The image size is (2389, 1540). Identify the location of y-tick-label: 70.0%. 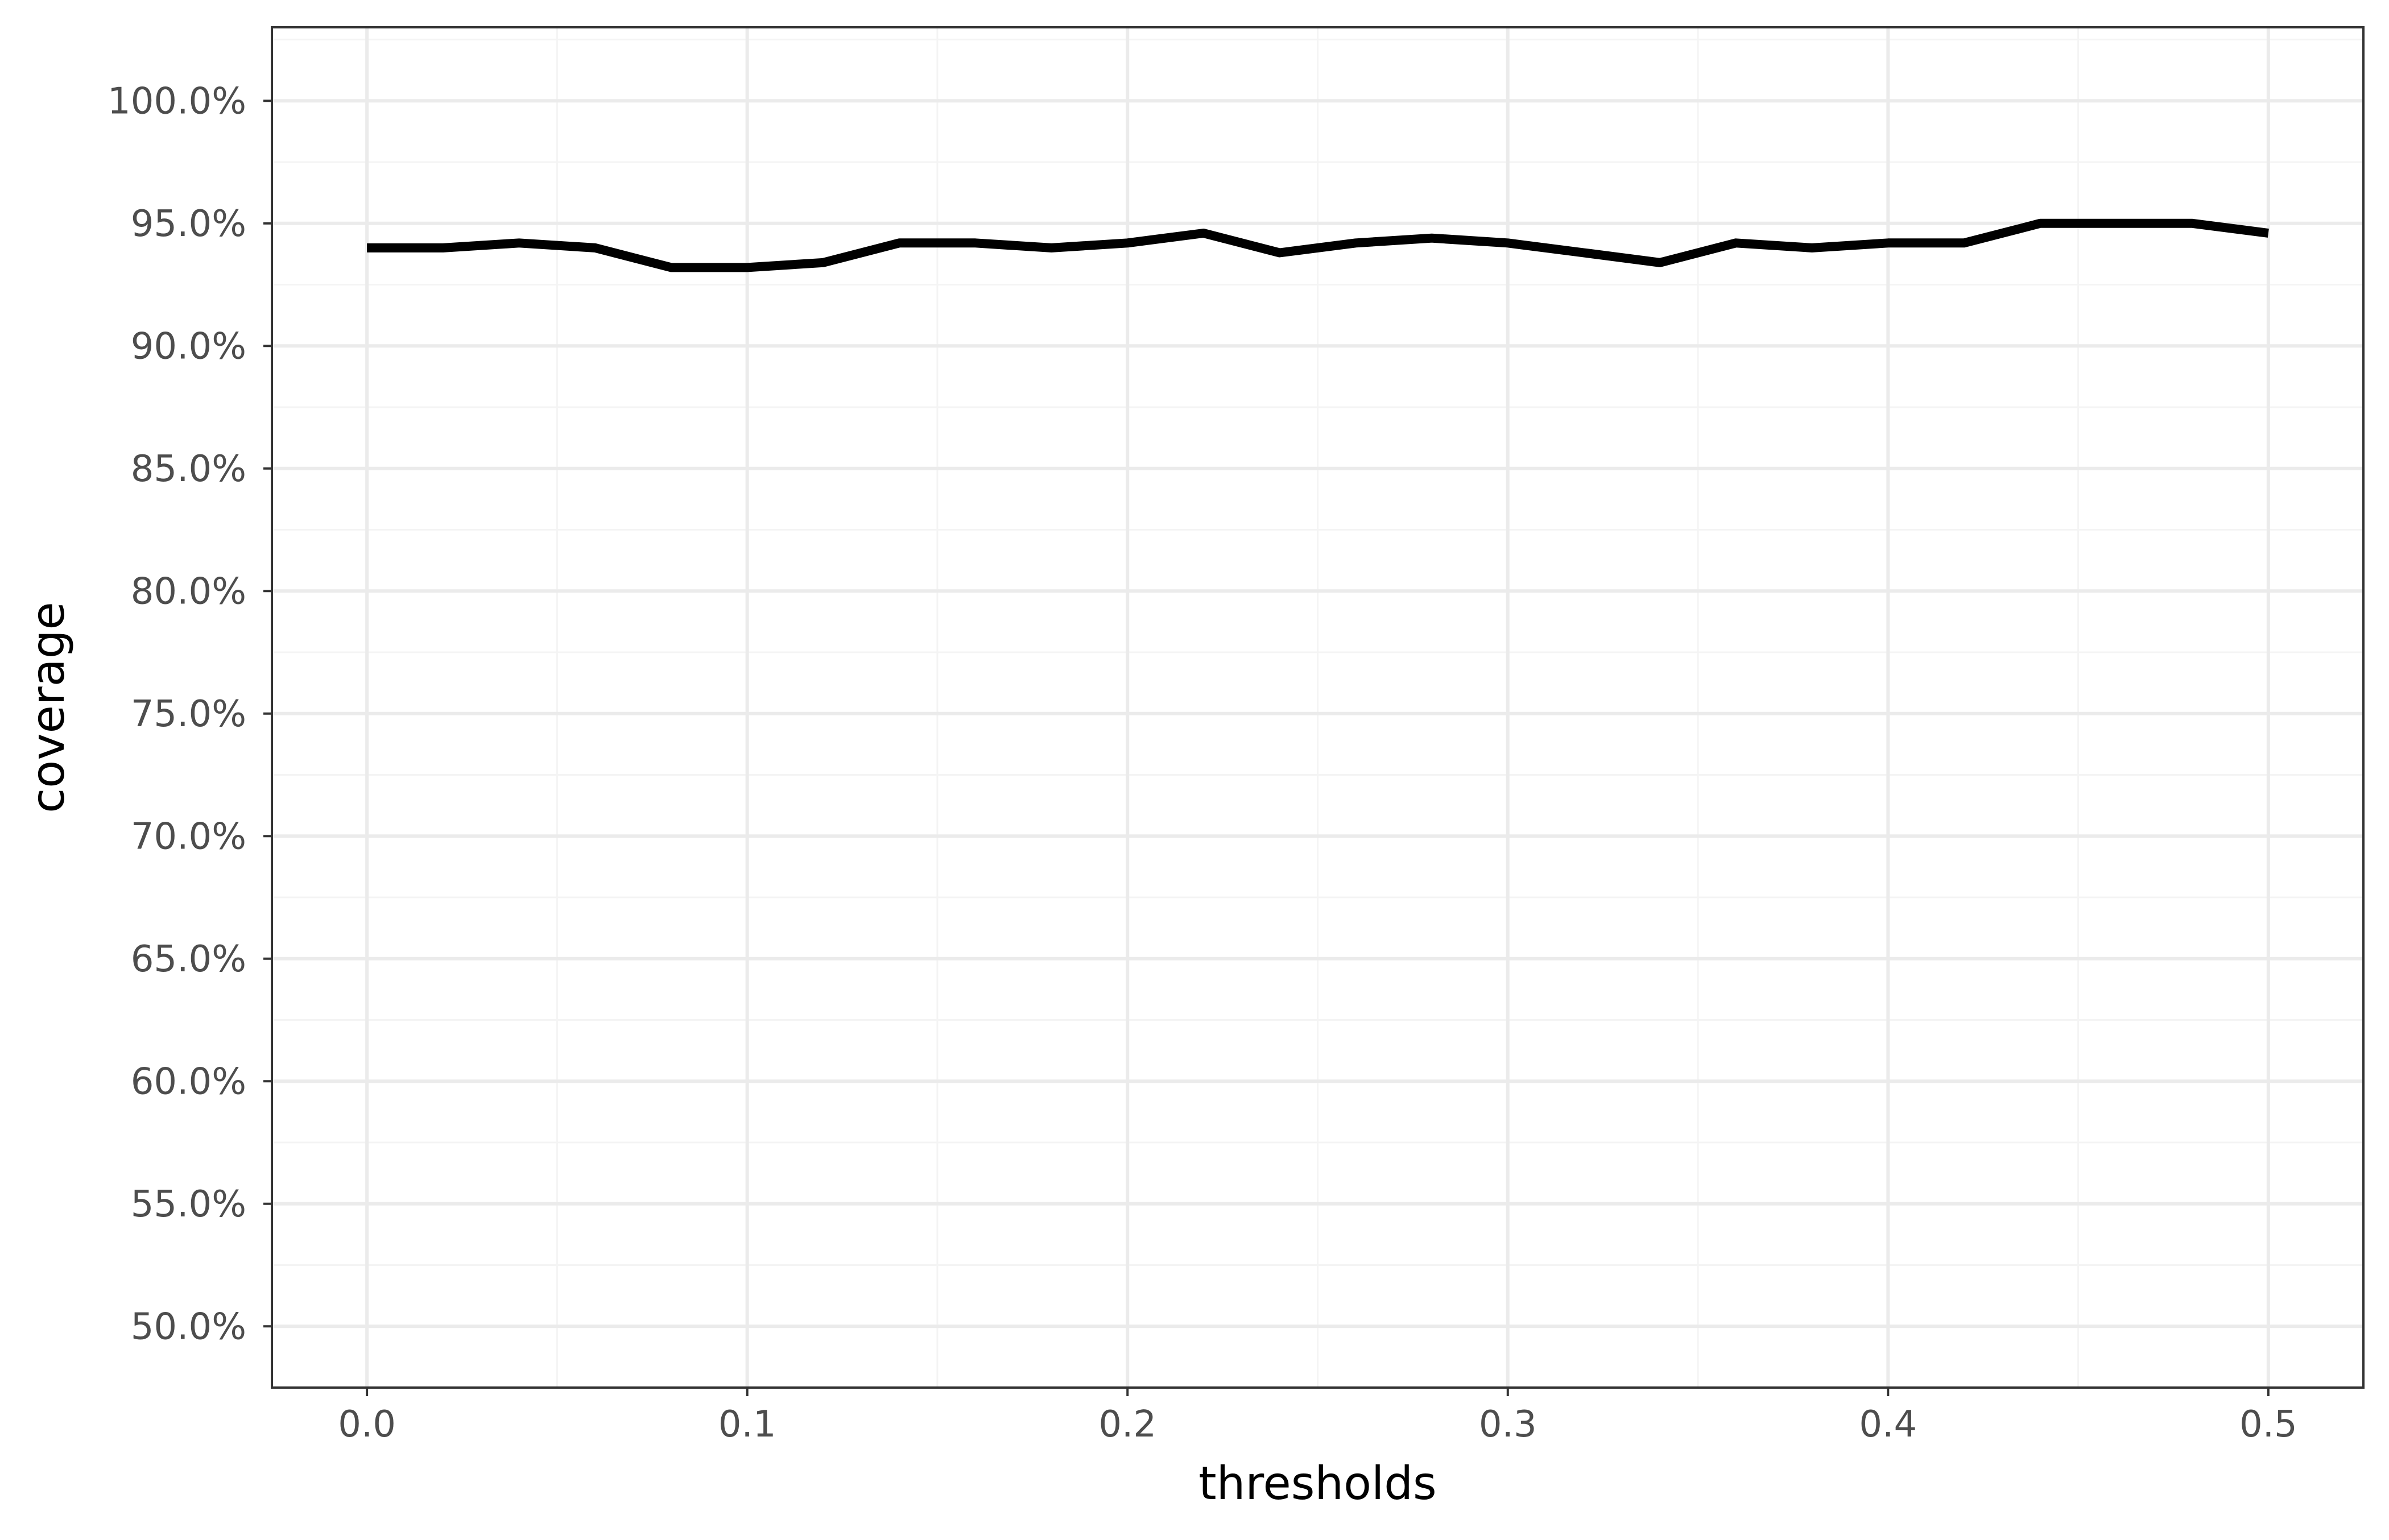
(188, 837).